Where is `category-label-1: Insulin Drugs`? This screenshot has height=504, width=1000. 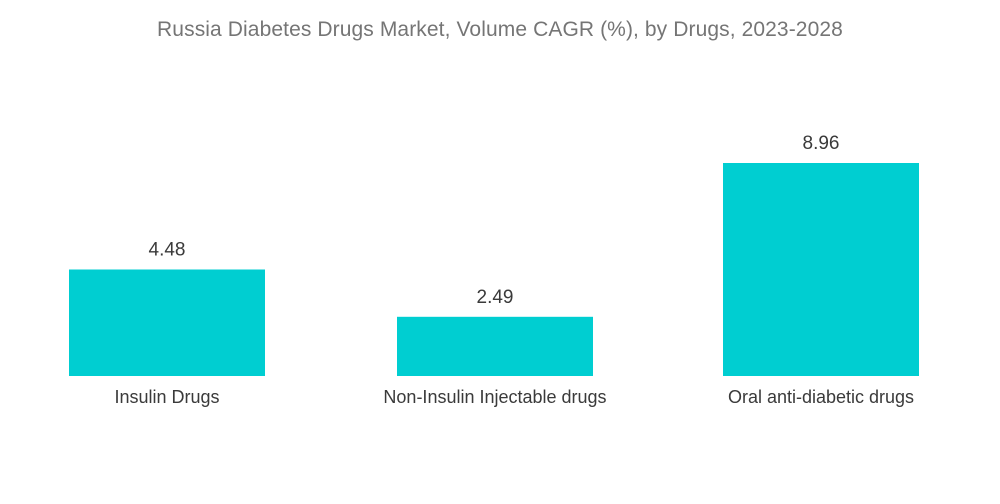 category-label-1: Insulin Drugs is located at coordinates (166, 397).